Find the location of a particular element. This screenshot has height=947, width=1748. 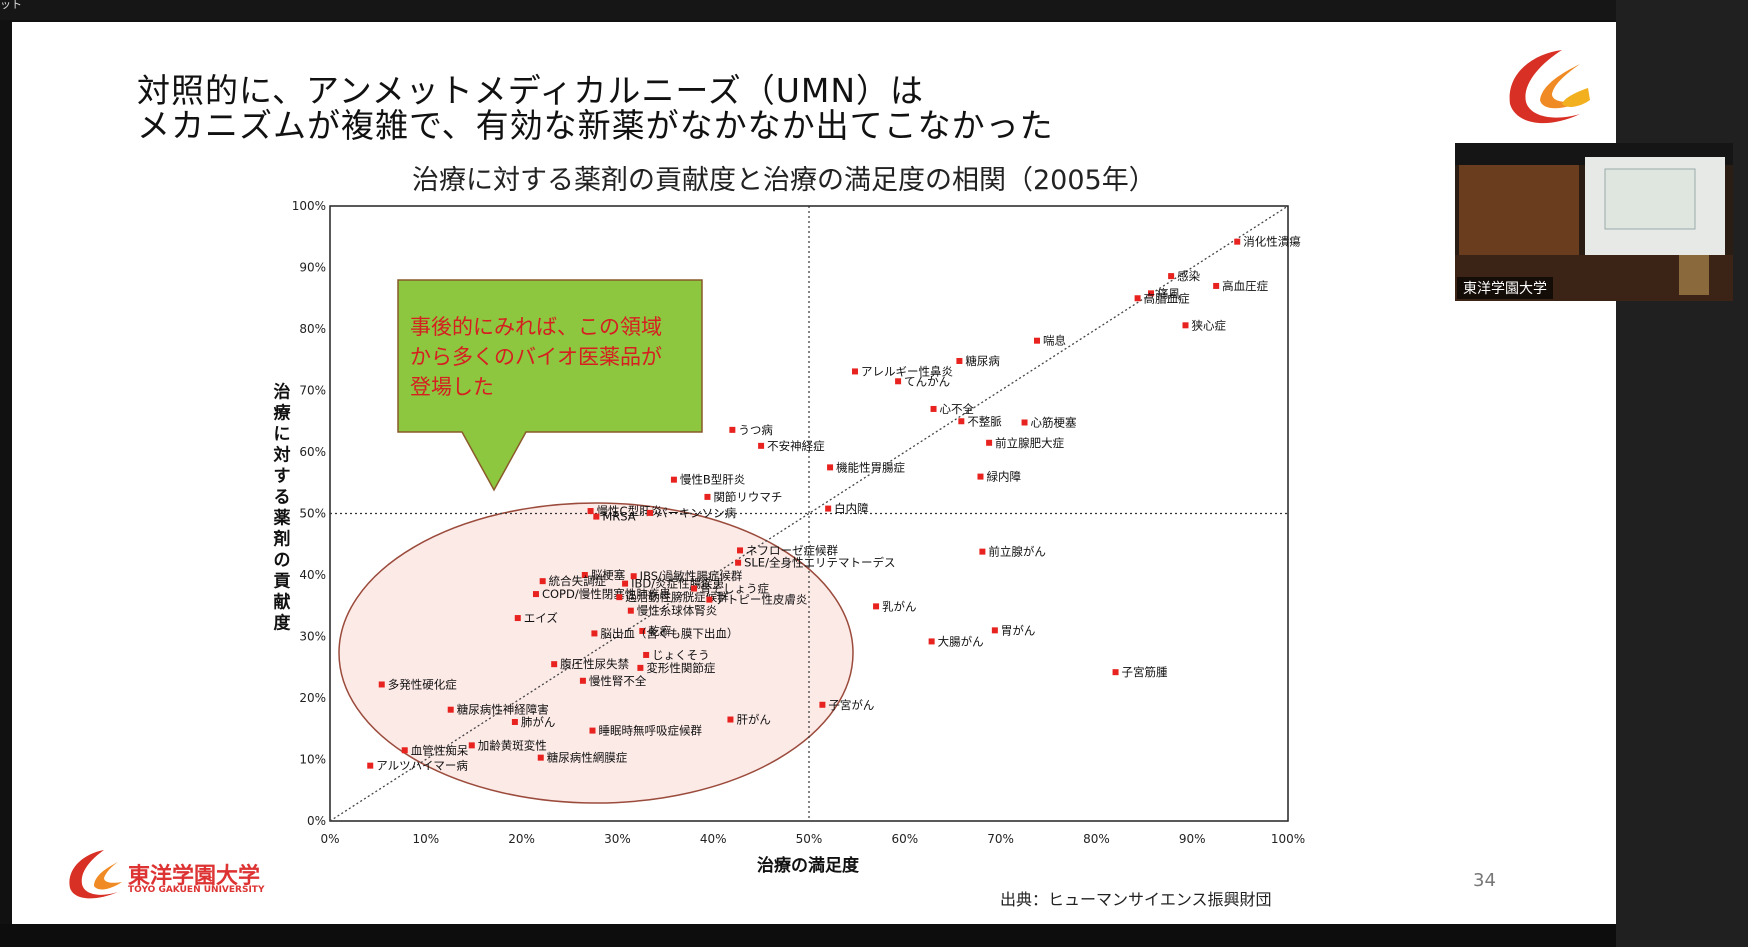

data-point: 不整脈 is located at coordinates (980, 421).